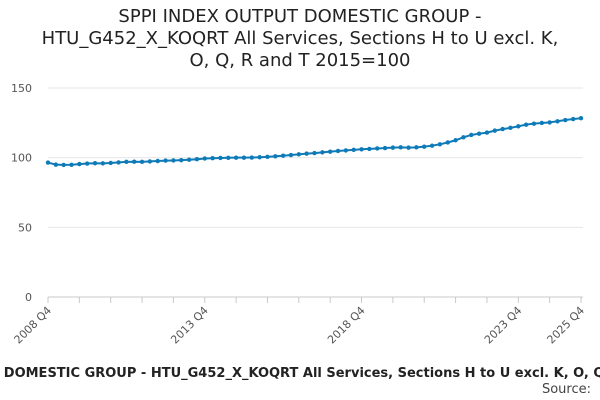 The height and width of the screenshot is (400, 600). What do you see at coordinates (300, 60) in the screenshot?
I see `chart-title-line-3: O, Q, R and T 2015=100` at bounding box center [300, 60].